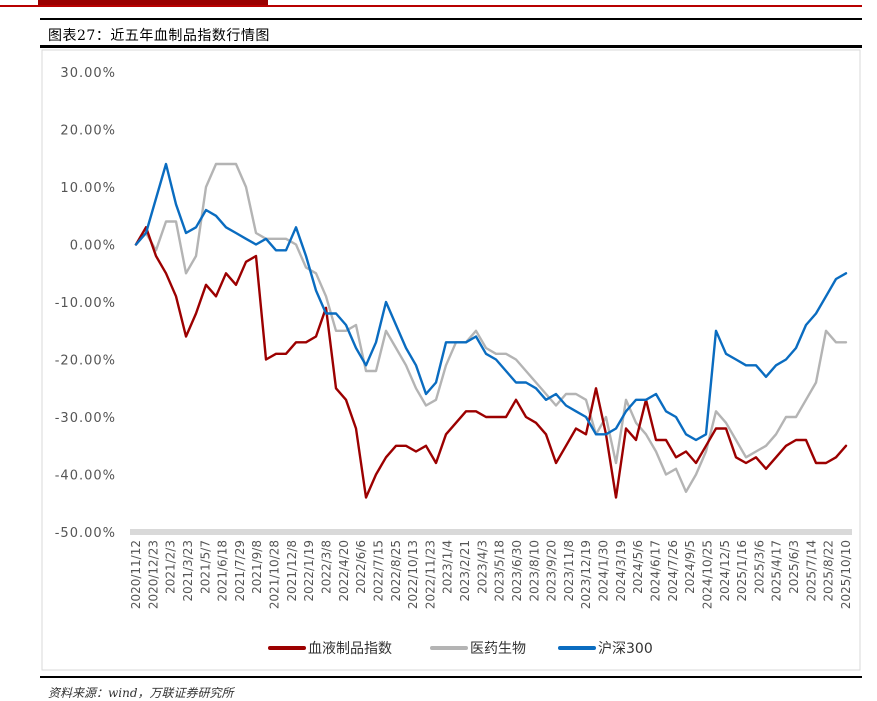 Image resolution: width=877 pixels, height=701 pixels. I want to click on x-tick-label: 2023/9/20, so click(552, 571).